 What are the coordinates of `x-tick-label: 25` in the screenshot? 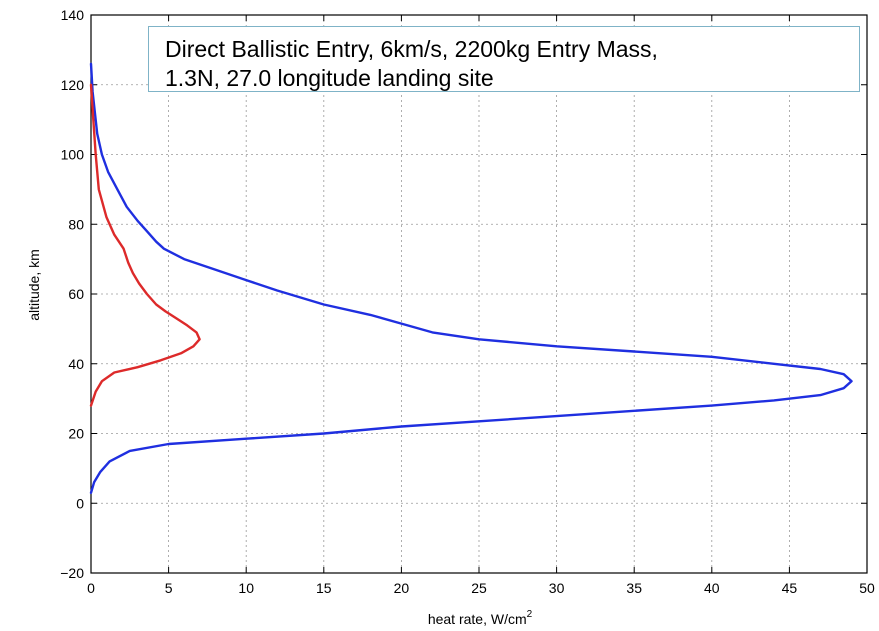 It's located at (479, 588).